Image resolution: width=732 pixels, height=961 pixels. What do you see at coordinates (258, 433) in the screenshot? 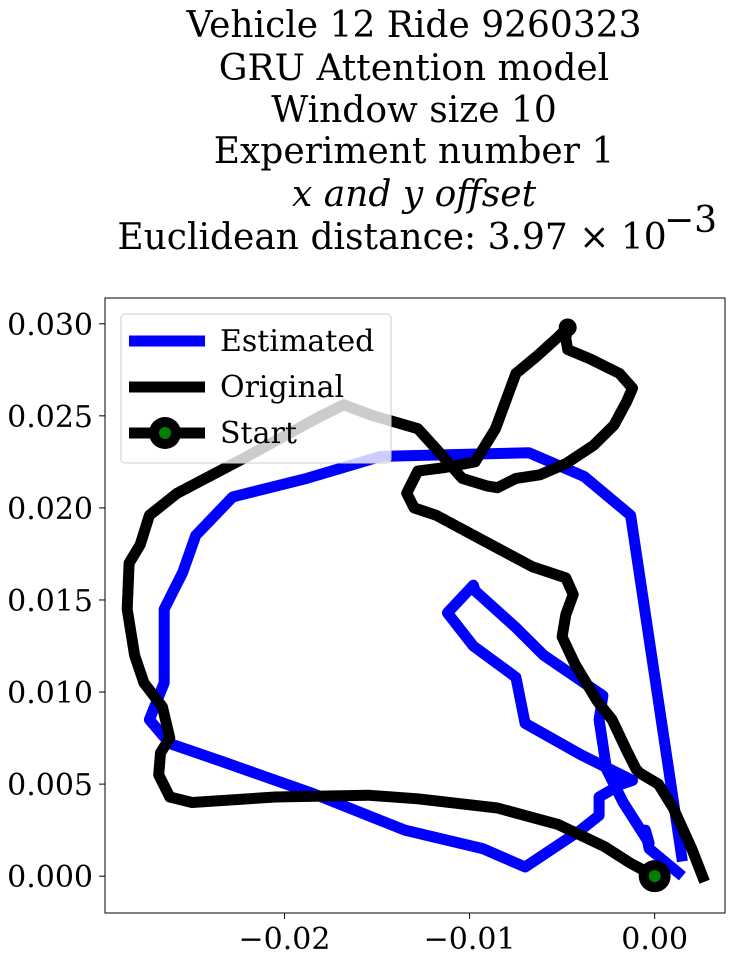
I see `legend-label-start: Start` at bounding box center [258, 433].